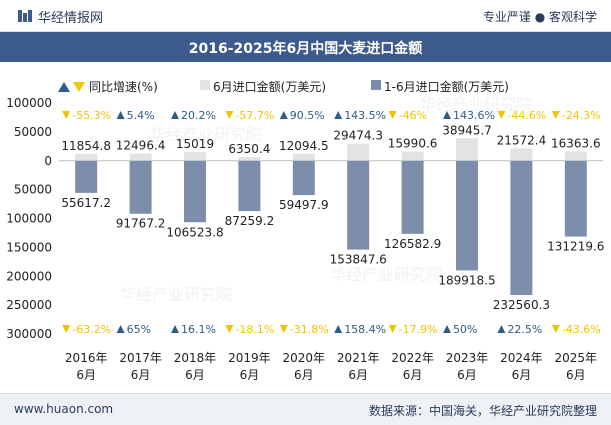 The width and height of the screenshot is (611, 425). Describe the element at coordinates (123, 87) in the screenshot. I see `legend-growth-label: 同比增速(%)` at that location.